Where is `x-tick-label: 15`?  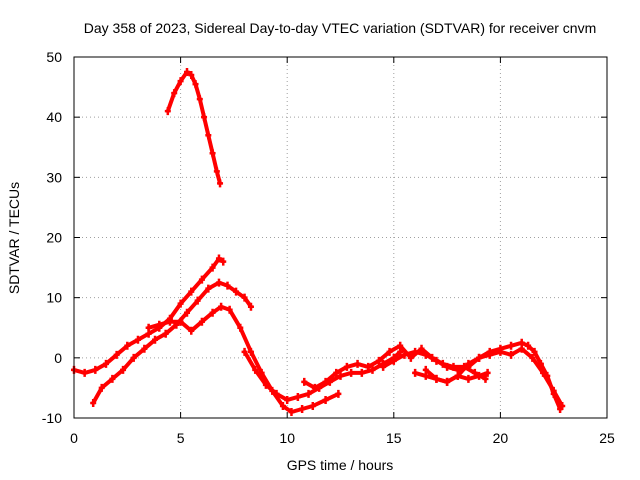
x-tick-label: 15 is located at coordinates (394, 438).